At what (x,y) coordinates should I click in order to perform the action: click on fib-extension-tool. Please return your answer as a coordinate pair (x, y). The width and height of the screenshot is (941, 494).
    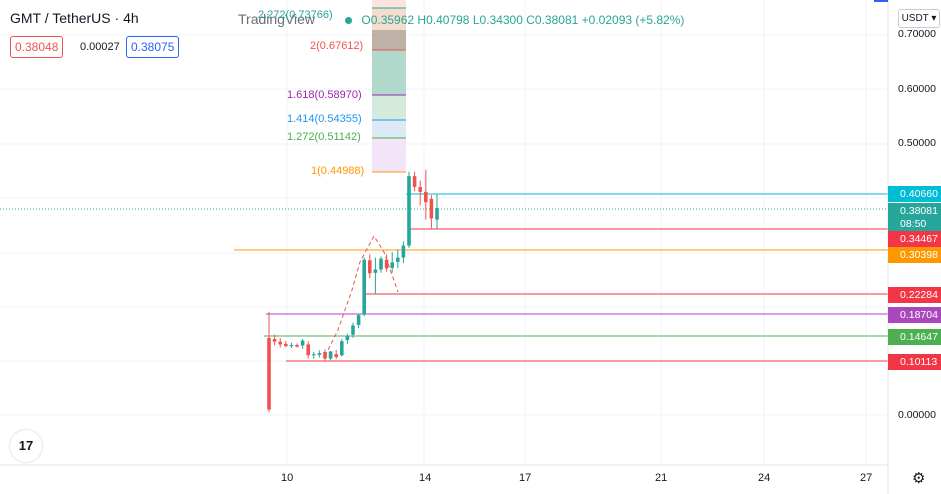
    Looking at the image, I should click on (389, 86).